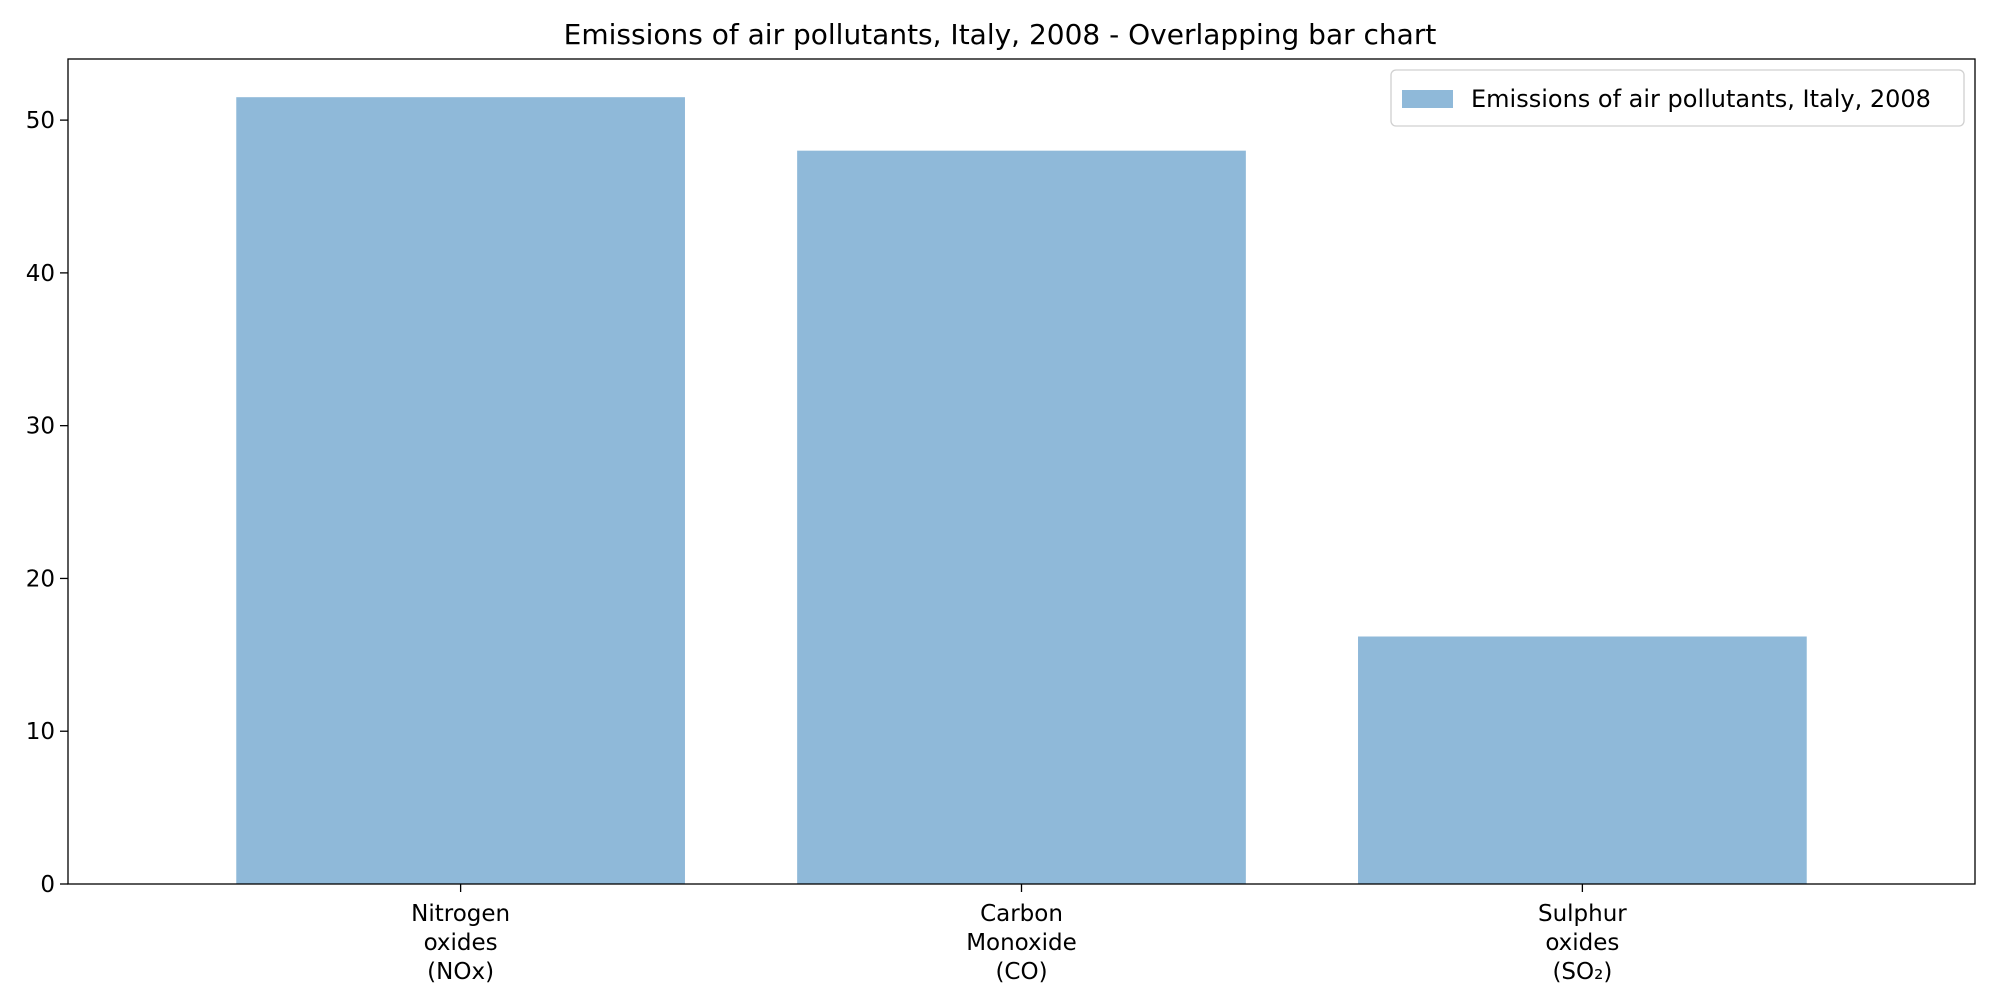 Image resolution: width=2000 pixels, height=1000 pixels. Describe the element at coordinates (40, 274) in the screenshot. I see `y-tick-label: 40` at that location.